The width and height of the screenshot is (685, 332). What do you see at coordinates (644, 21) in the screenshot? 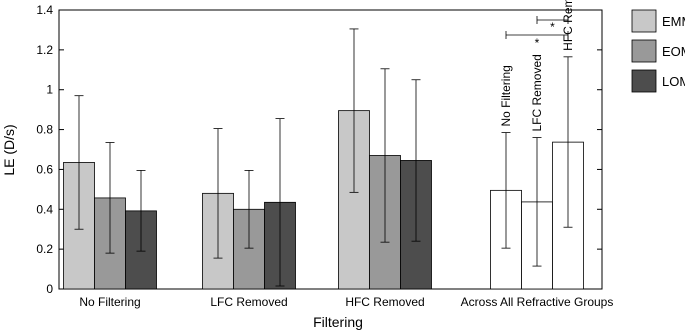
I see `legend-swatch-emm` at bounding box center [644, 21].